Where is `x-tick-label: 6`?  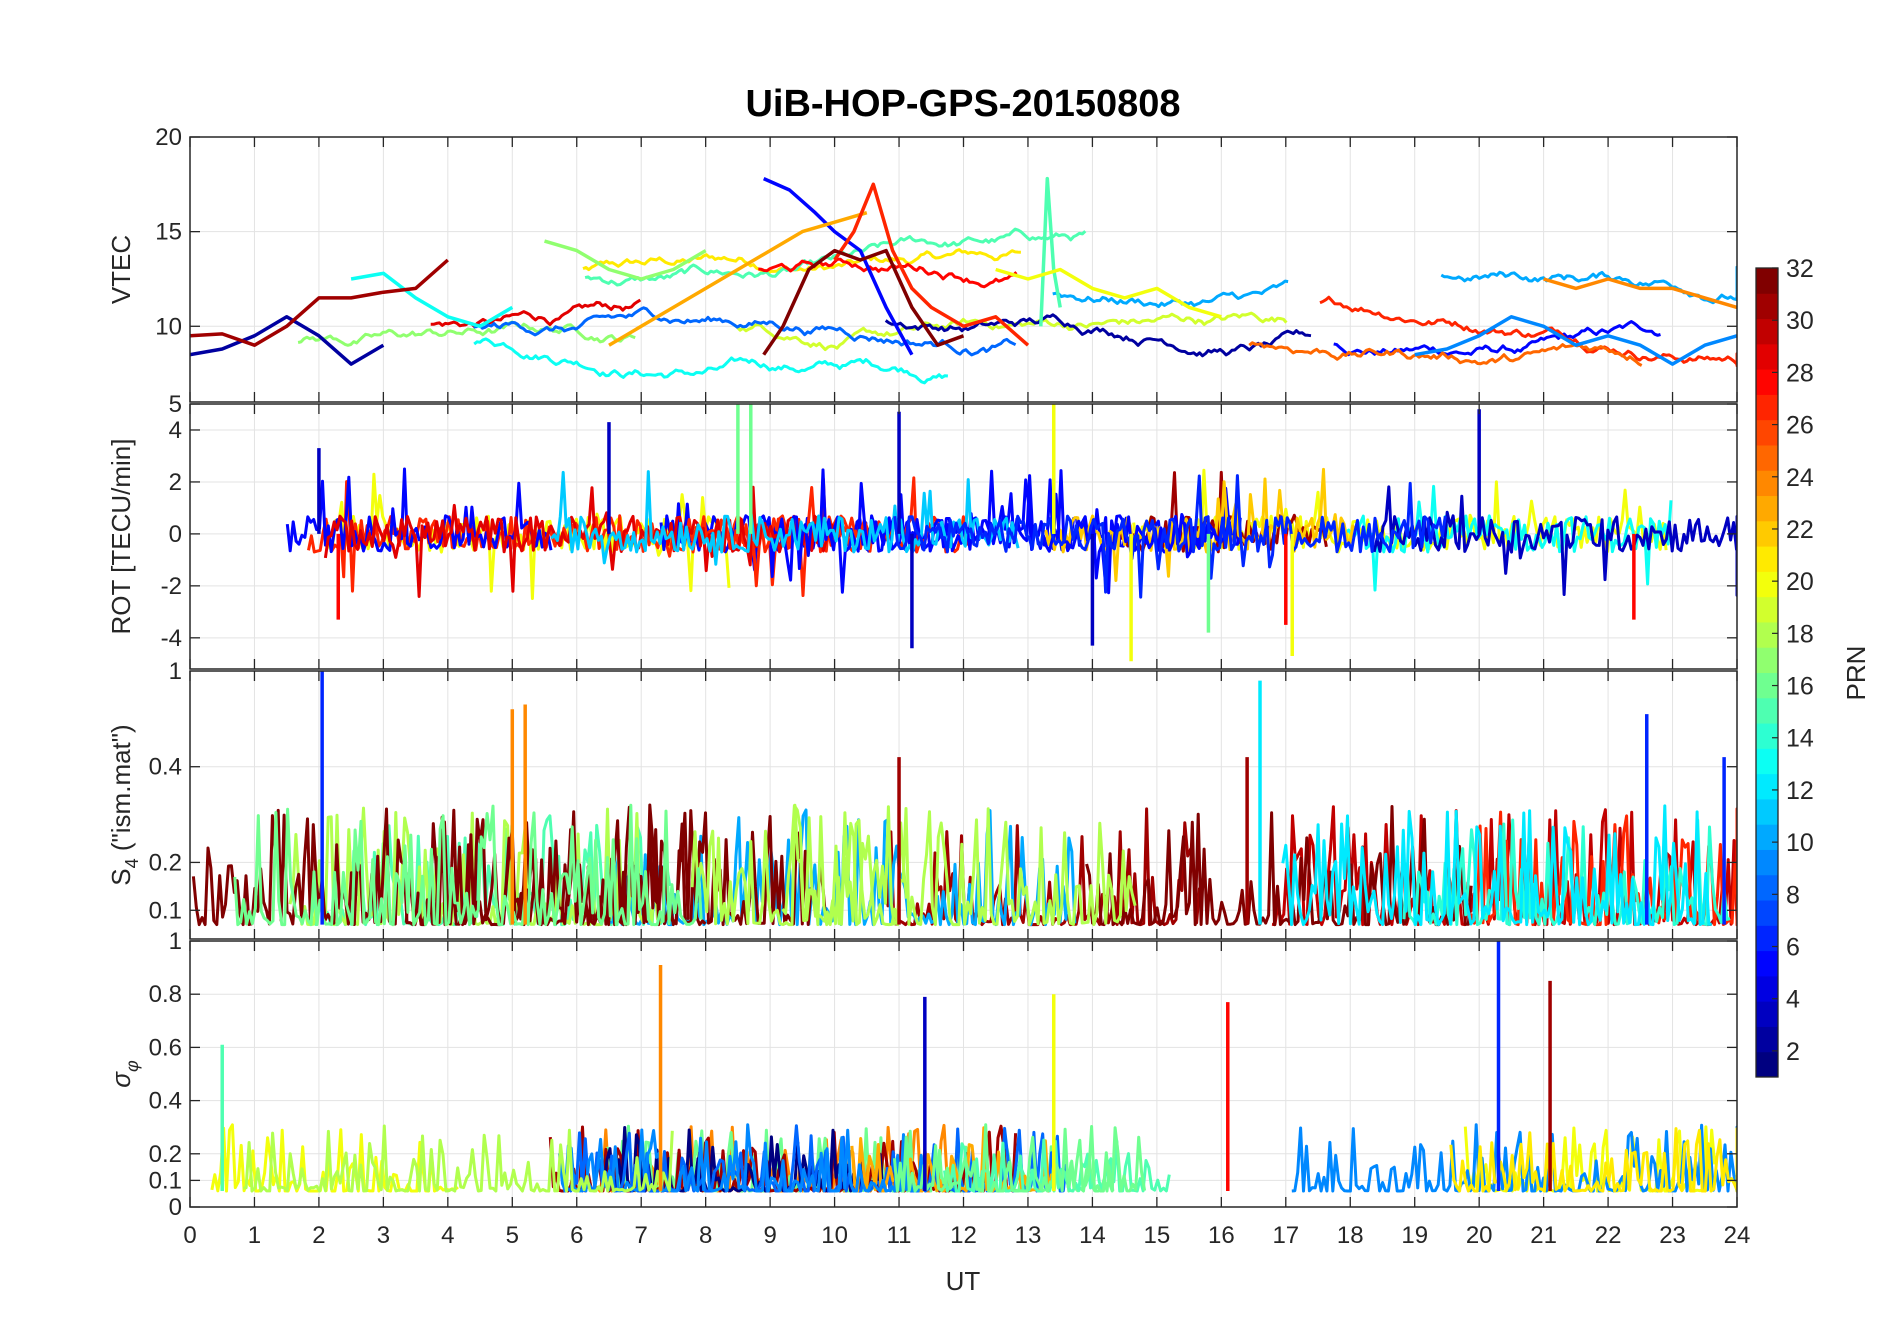 x-tick-label: 6 is located at coordinates (576, 1235).